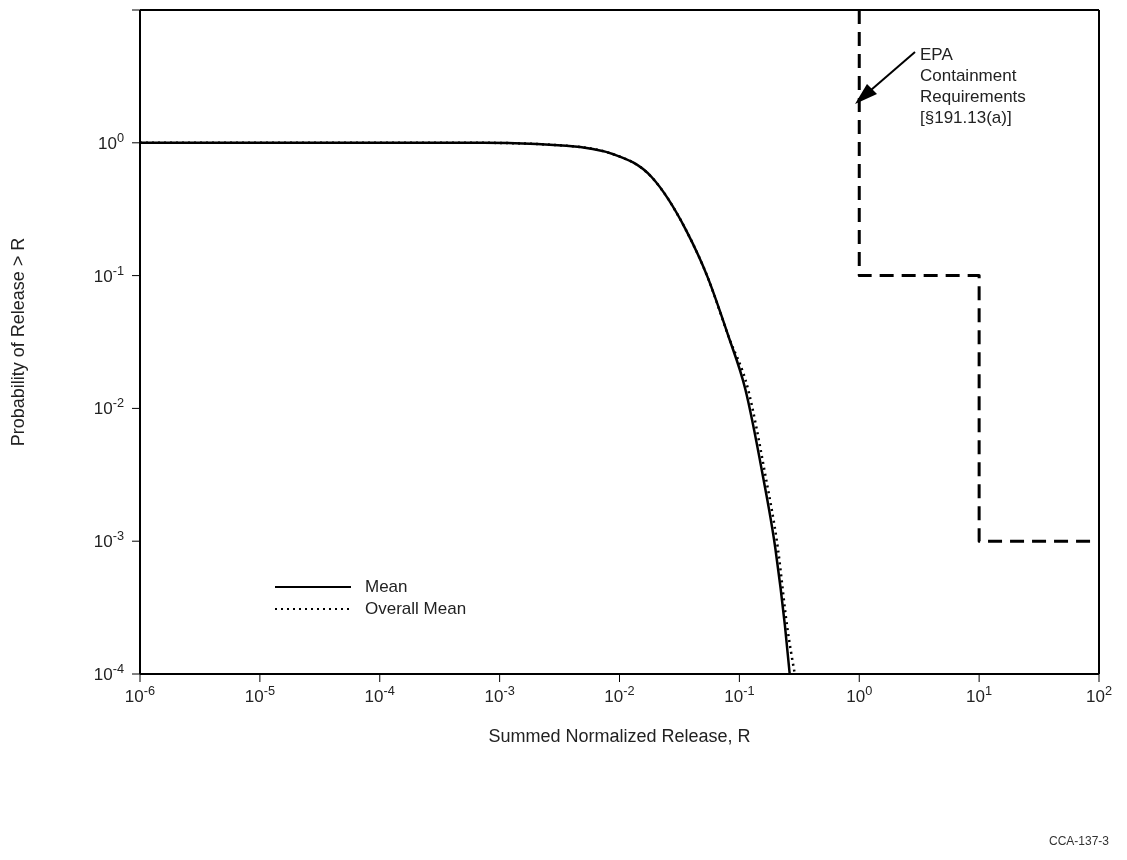 The image size is (1127, 860). I want to click on y-axis-title: Probability of Release > R, so click(18, 342).